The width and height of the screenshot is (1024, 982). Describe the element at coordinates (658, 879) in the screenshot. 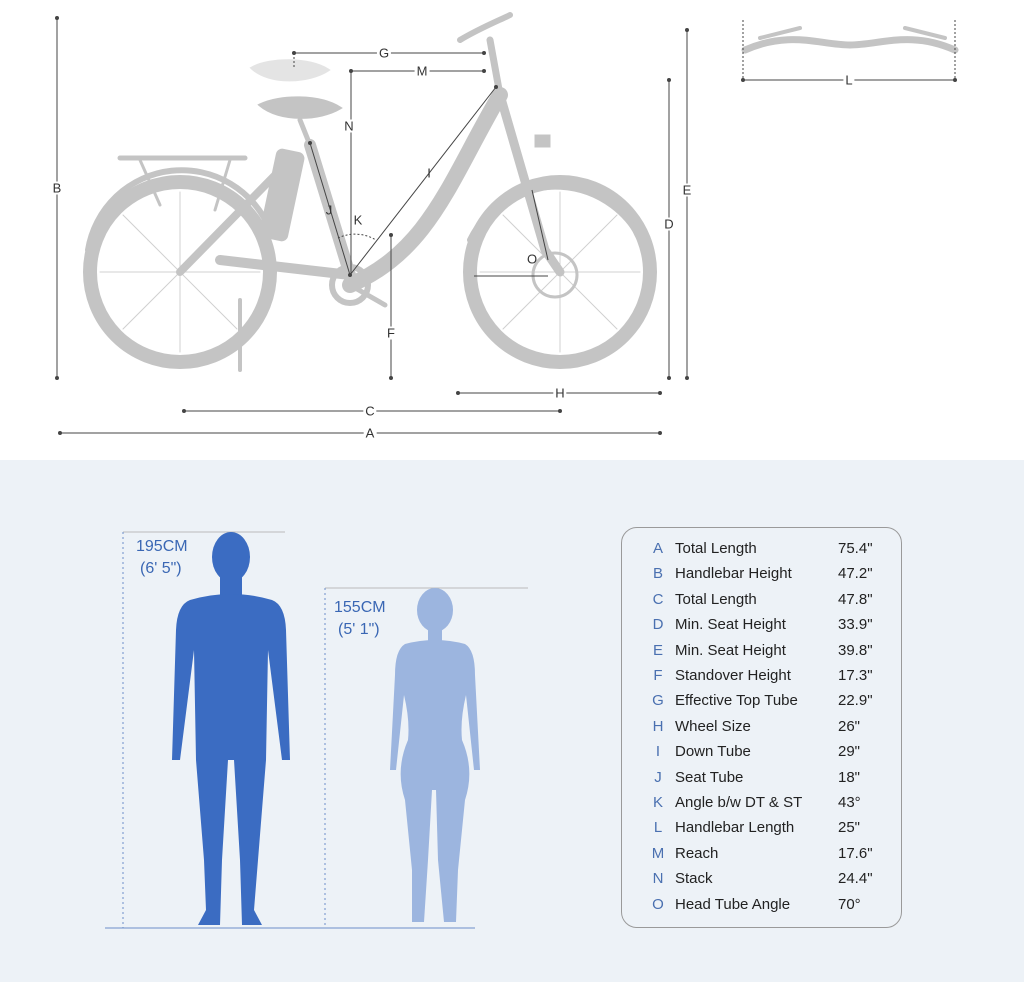

I see `spec-letter: N` at that location.